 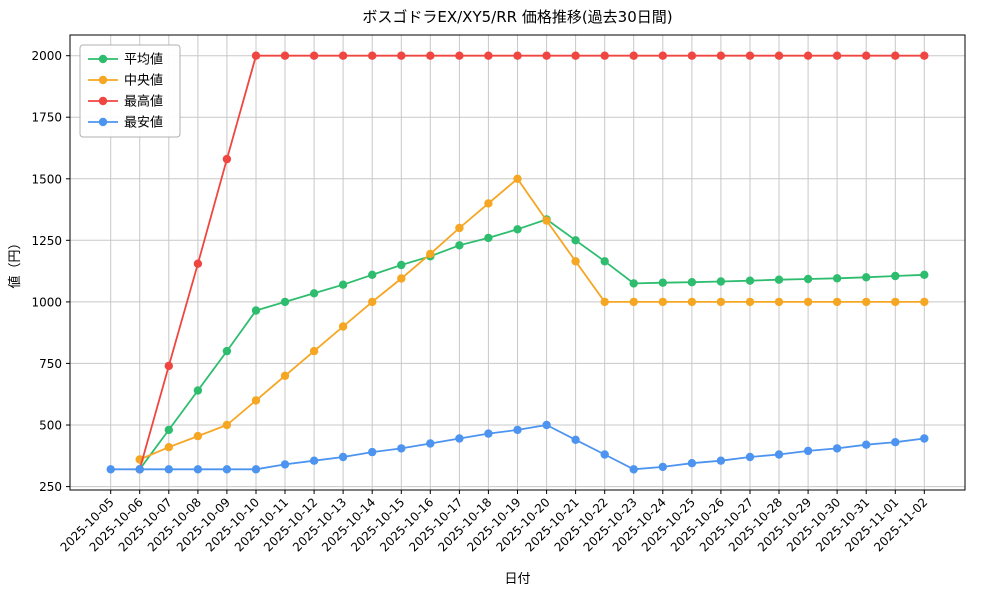 What do you see at coordinates (50, 271) in the screenshot?
I see `y-axis: 250 500 750 1000 1250 1500 1750 2000` at bounding box center [50, 271].